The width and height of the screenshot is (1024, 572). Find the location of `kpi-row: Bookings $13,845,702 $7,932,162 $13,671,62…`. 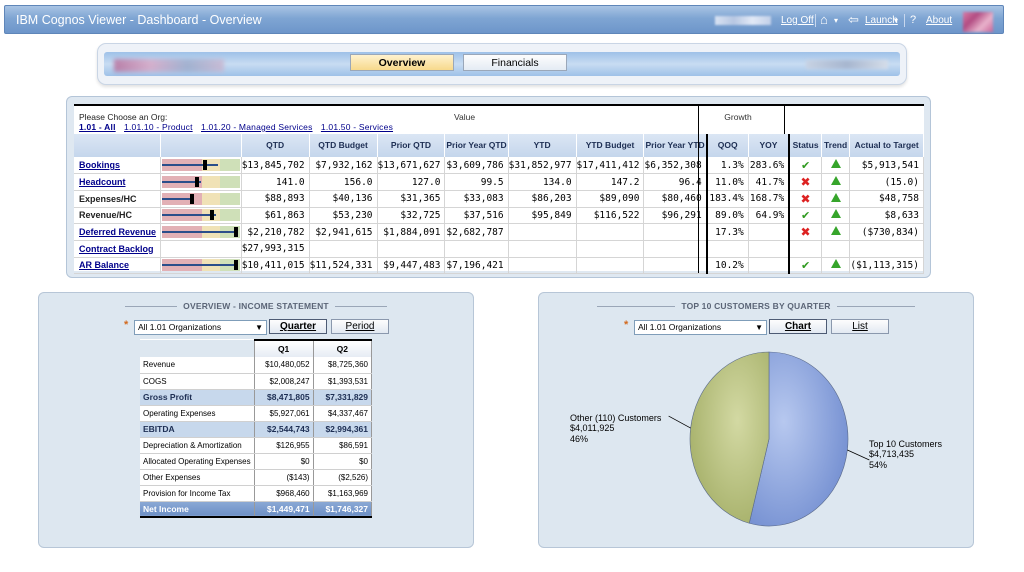

kpi-row: Bookings $13,845,702 $7,932,162 $13,671,62… is located at coordinates (499, 166).